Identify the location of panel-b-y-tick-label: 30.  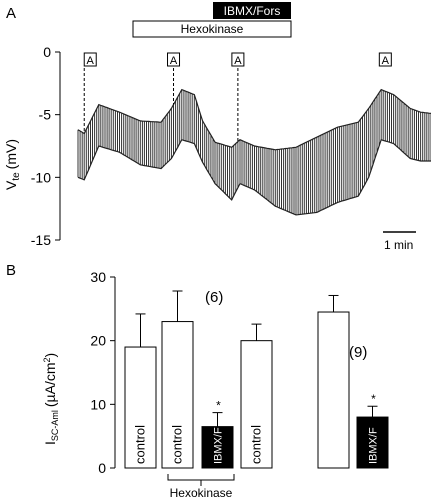
(98, 277).